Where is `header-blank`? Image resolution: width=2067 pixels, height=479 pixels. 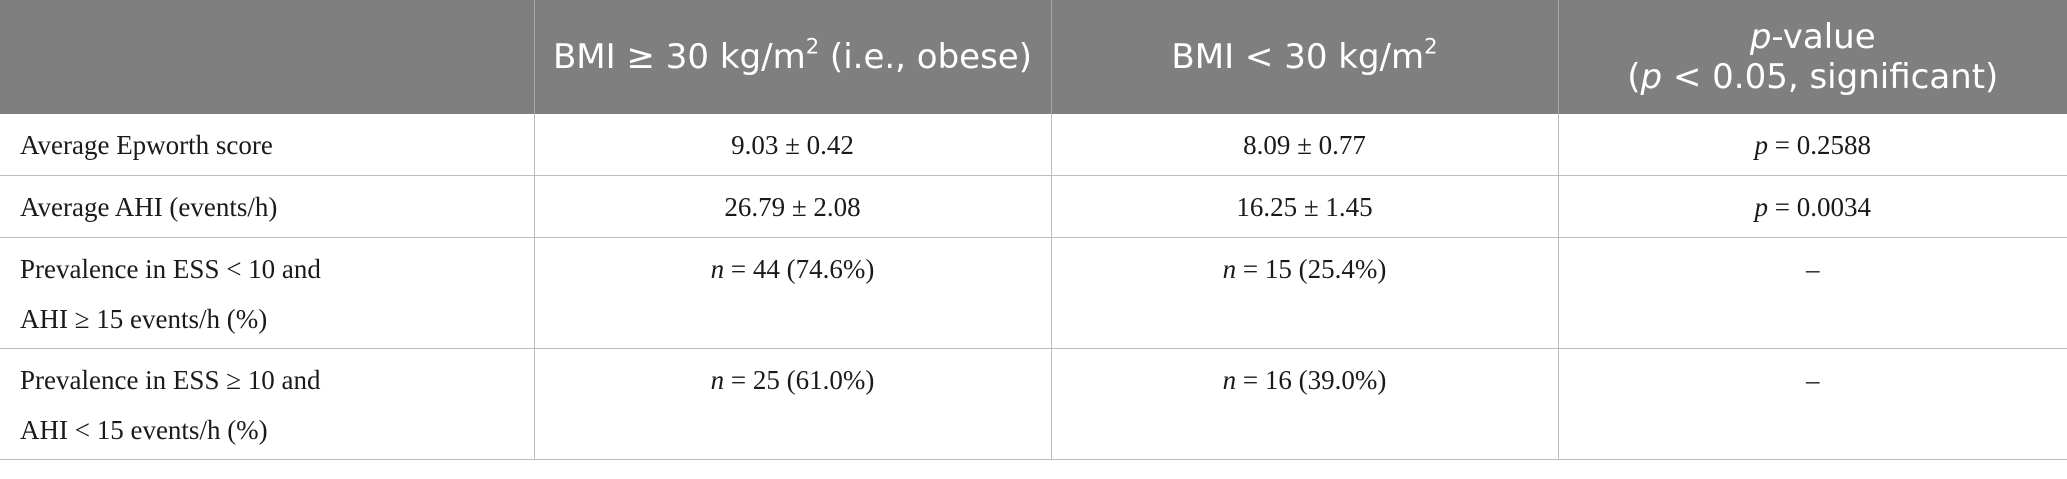 header-blank is located at coordinates (267, 57).